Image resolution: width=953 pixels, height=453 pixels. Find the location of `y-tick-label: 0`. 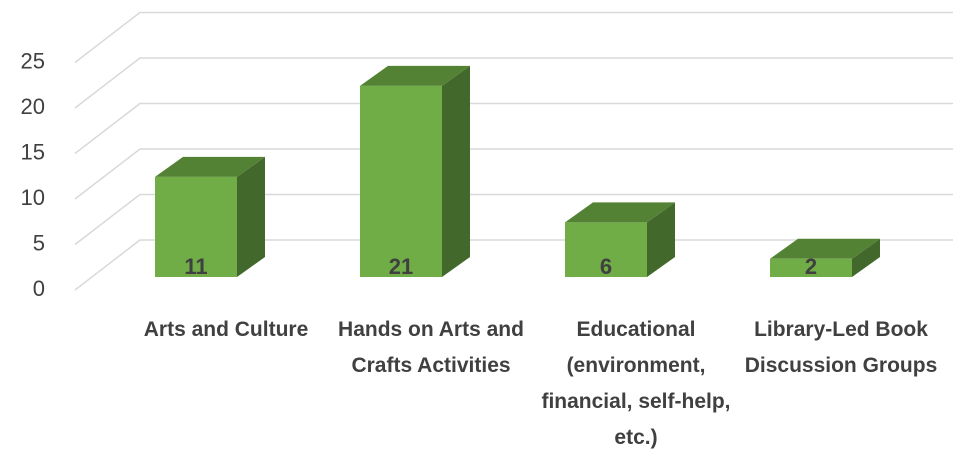

y-tick-label: 0 is located at coordinates (39, 288).